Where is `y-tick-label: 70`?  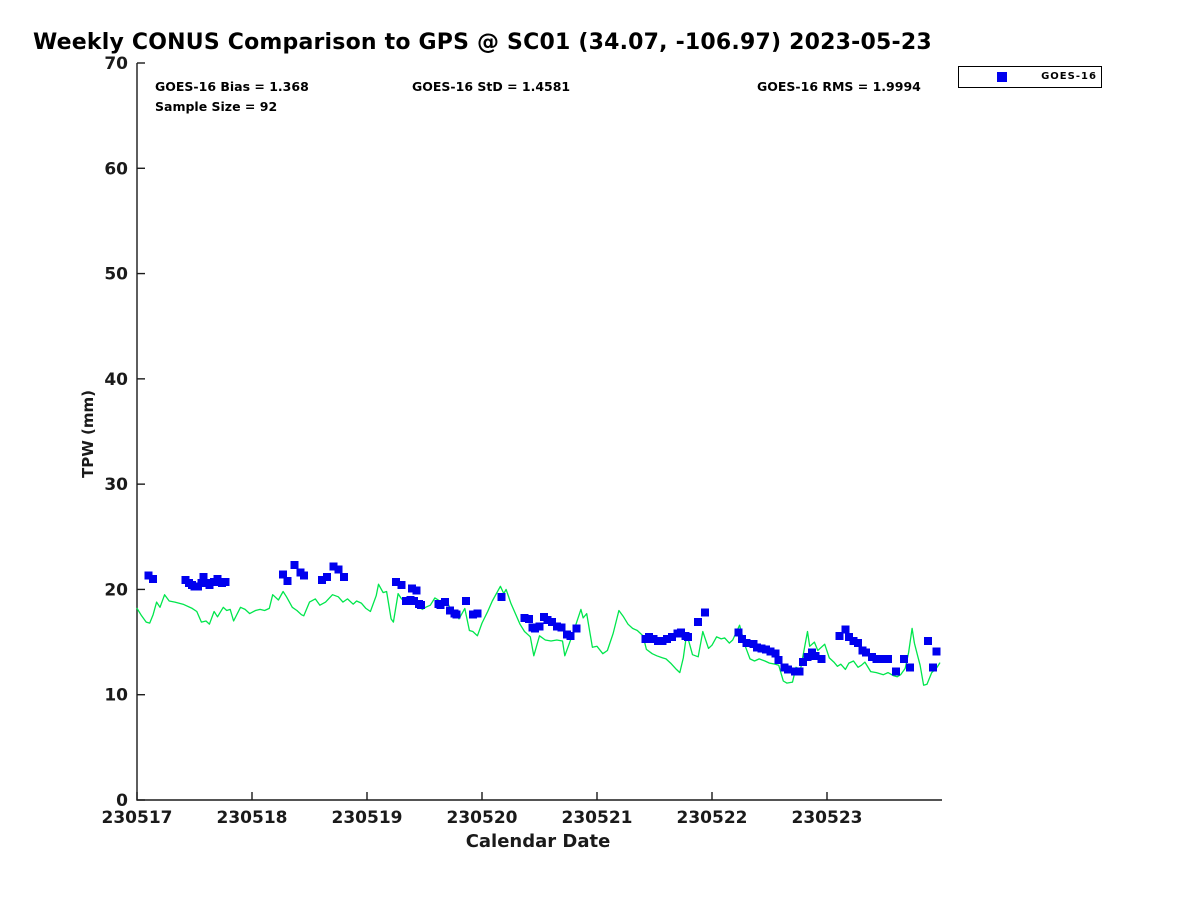
y-tick-label: 70 is located at coordinates (116, 64).